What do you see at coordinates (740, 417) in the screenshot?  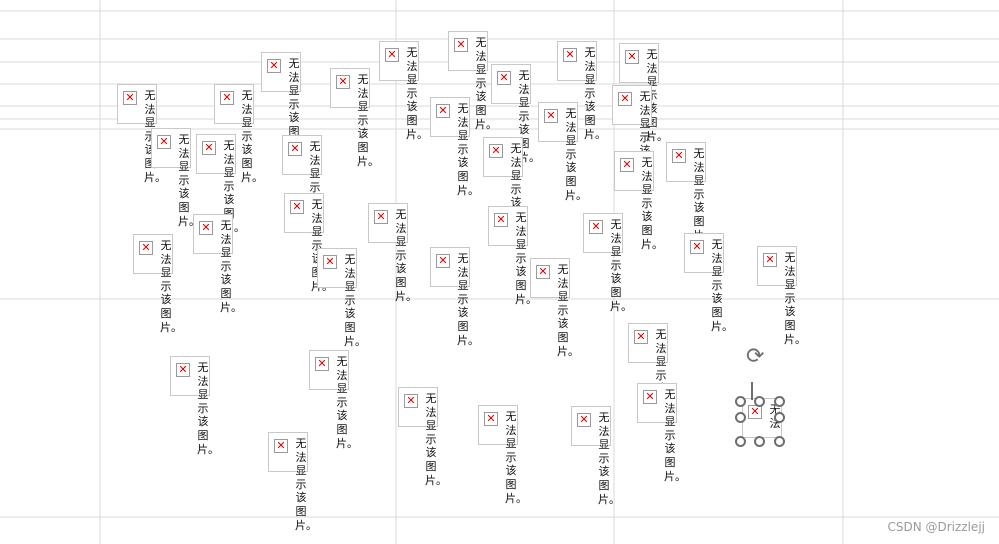 I see `resize-handle-w` at bounding box center [740, 417].